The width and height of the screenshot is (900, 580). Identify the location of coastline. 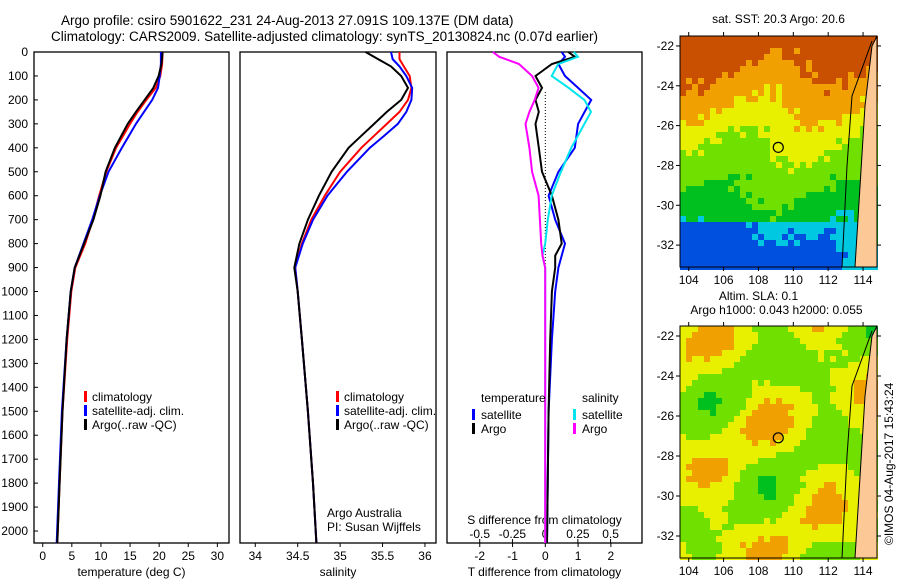
(866, 442).